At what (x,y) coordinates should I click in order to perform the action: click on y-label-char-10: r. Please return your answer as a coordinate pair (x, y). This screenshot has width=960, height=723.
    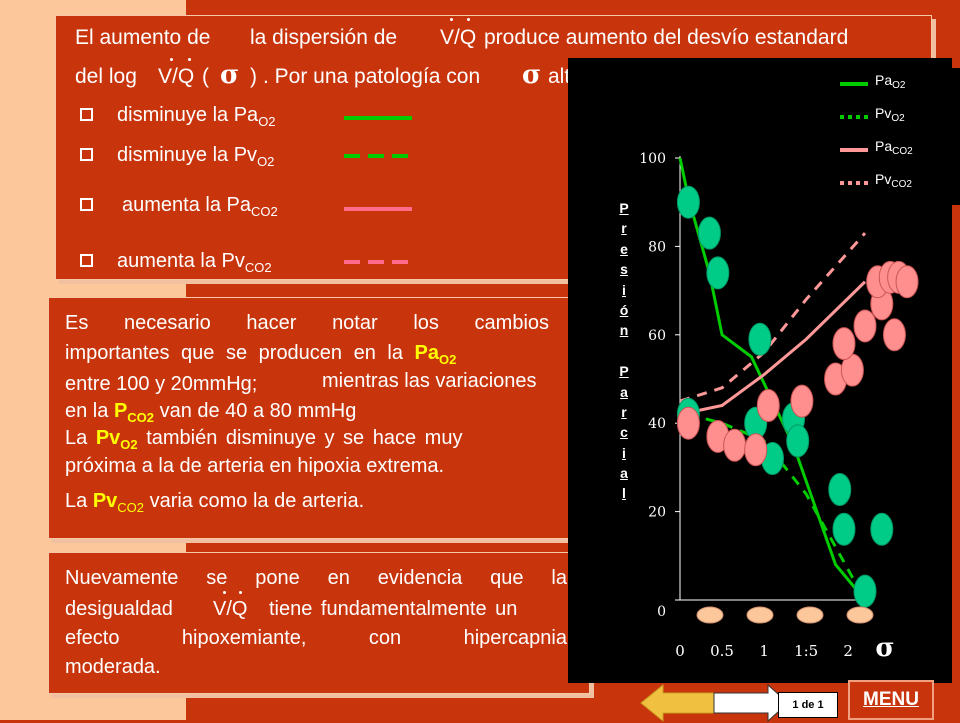
    Looking at the image, I should click on (624, 411).